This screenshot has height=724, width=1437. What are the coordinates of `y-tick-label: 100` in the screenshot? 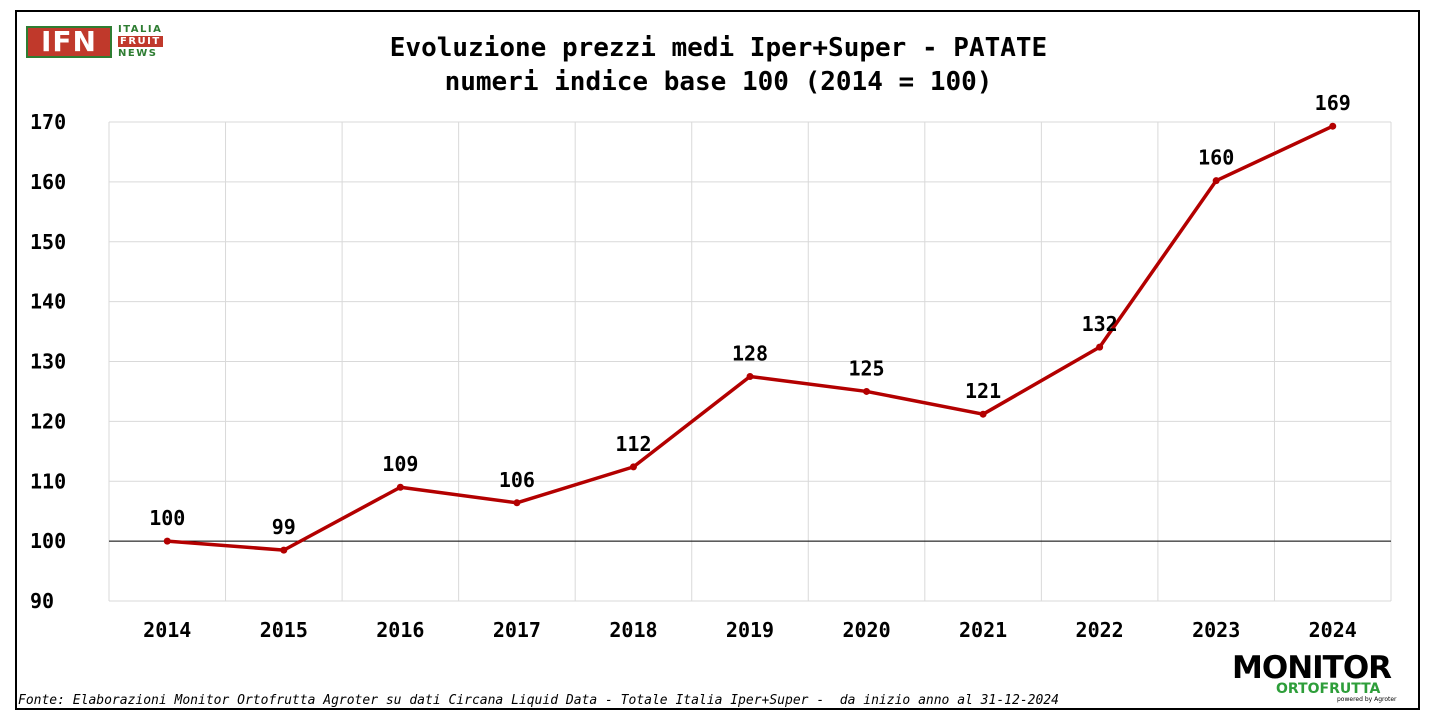 It's located at (48, 541).